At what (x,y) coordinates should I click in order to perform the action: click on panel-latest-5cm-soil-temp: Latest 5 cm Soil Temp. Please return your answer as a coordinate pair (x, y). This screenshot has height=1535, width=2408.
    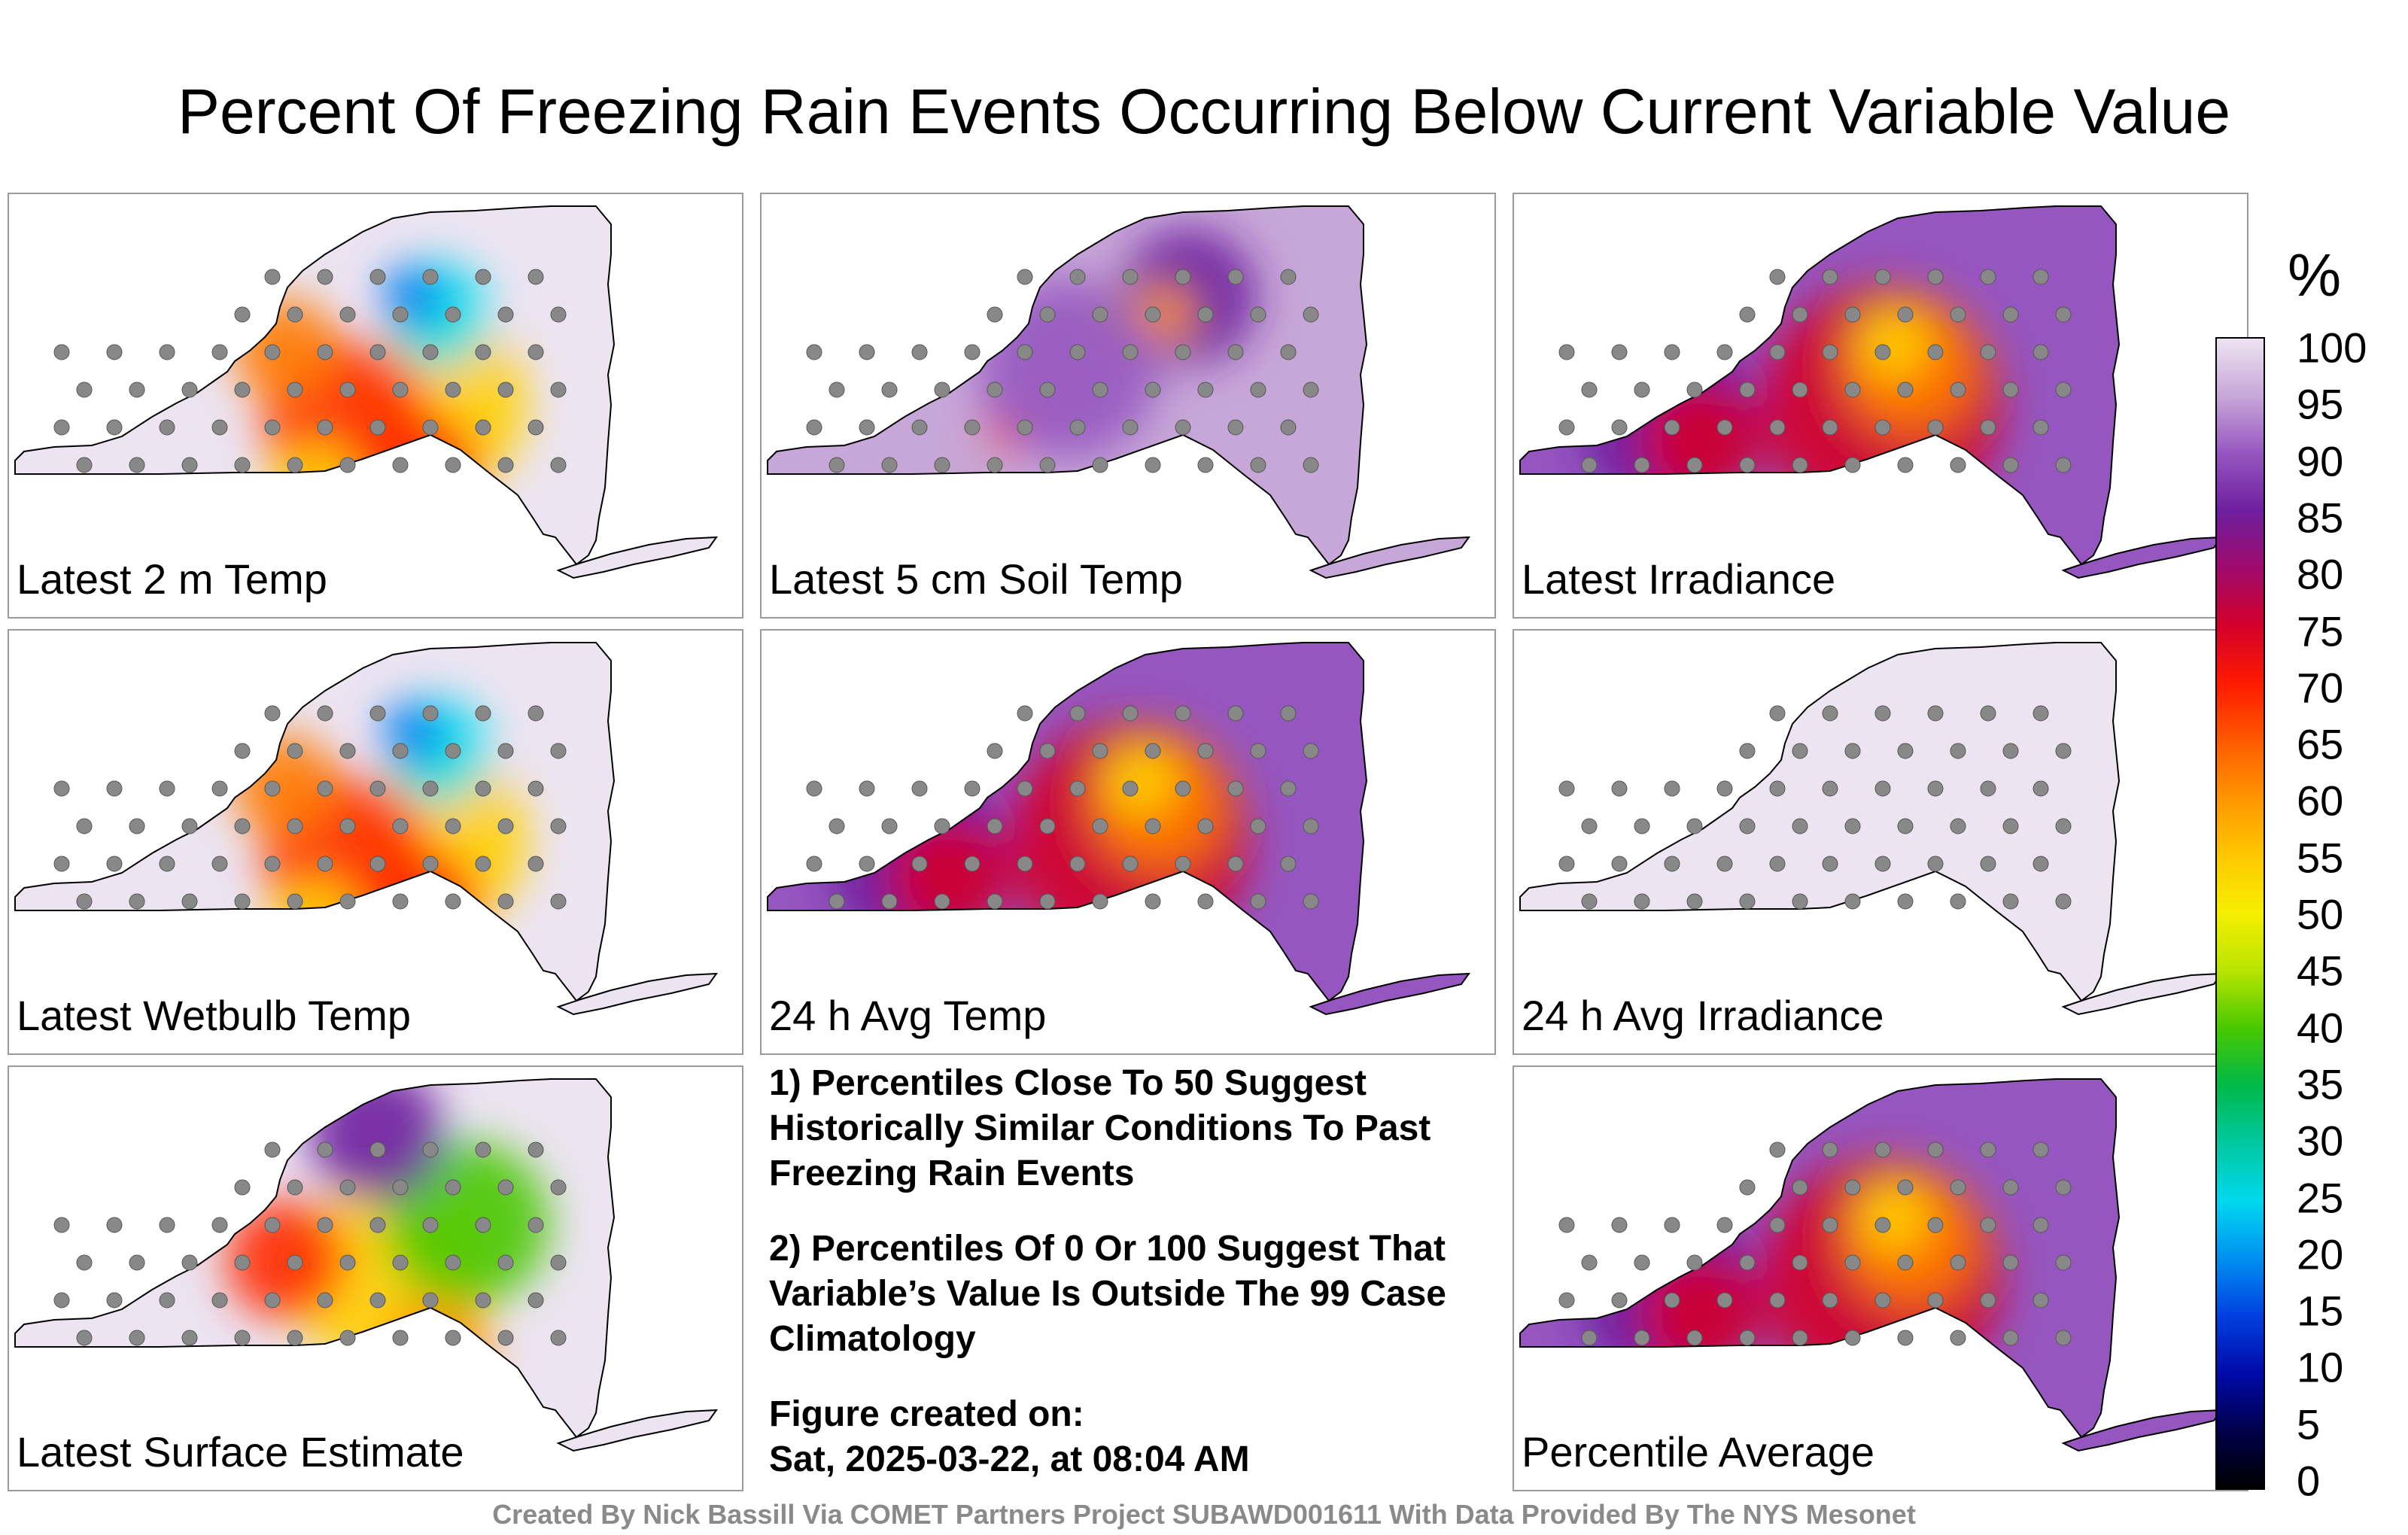
    Looking at the image, I should click on (1128, 406).